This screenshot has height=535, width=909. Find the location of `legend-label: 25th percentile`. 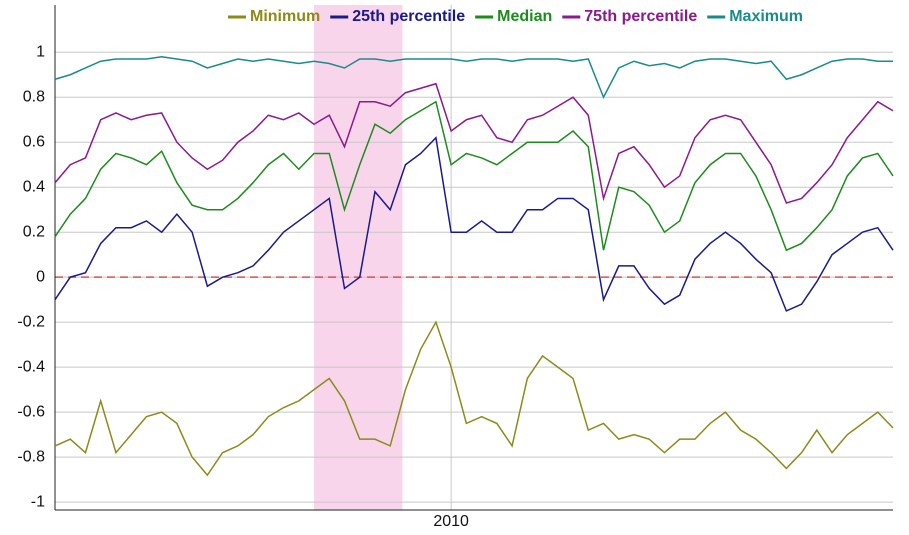

legend-label: 25th percentile is located at coordinates (408, 16).